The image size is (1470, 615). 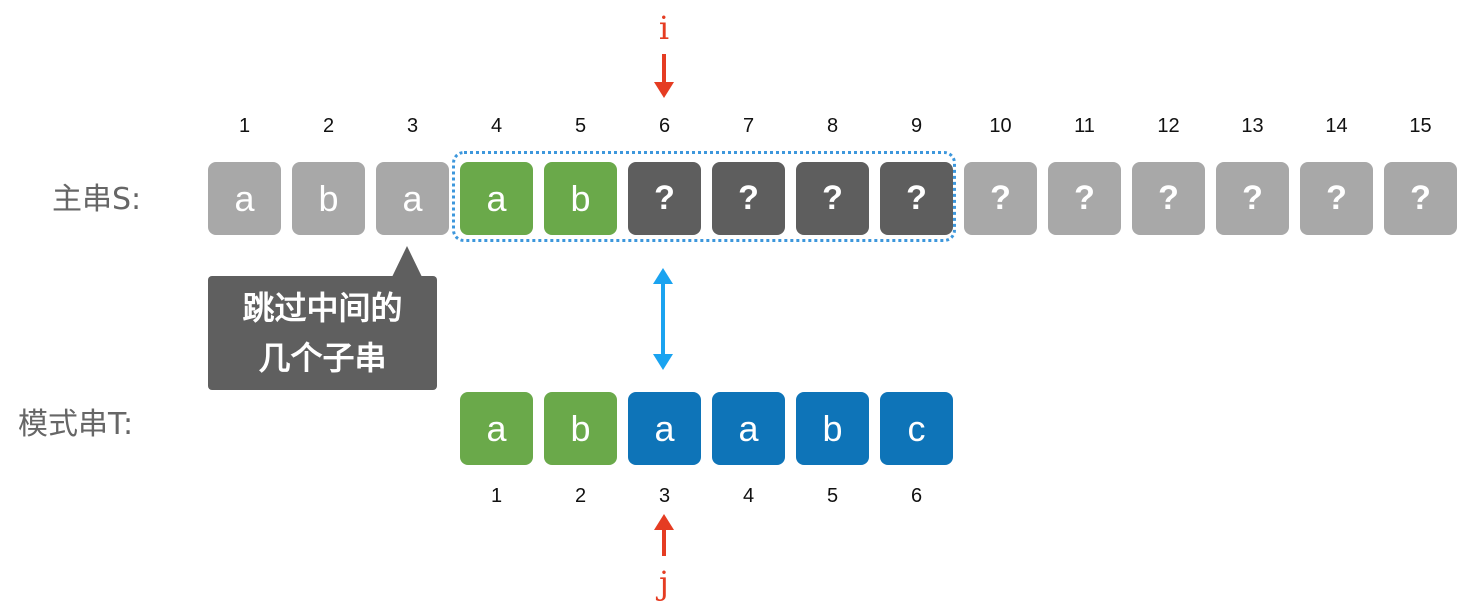 What do you see at coordinates (1336, 126) in the screenshot?
I see `main-index-label: 14` at bounding box center [1336, 126].